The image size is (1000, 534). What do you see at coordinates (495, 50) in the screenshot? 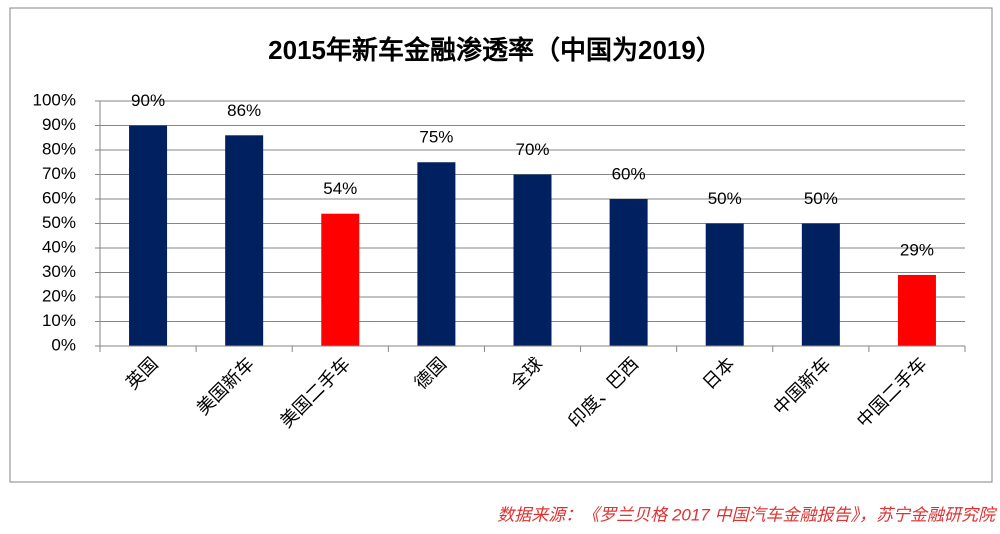
I see `chart-title: 2015年新车金融渗透率（中国为2019）` at bounding box center [495, 50].